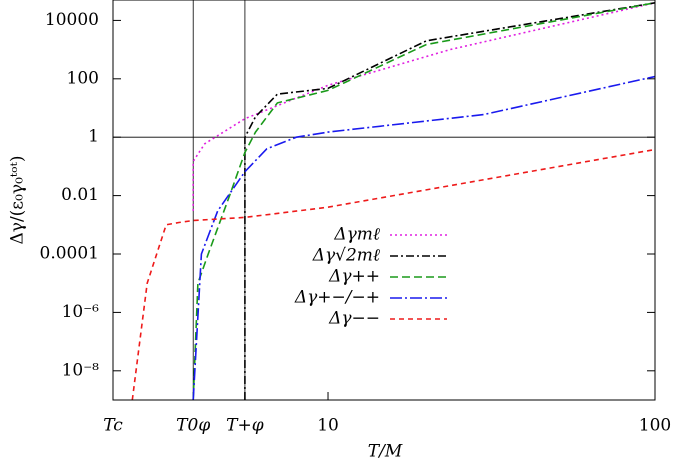 This screenshot has height=467, width=674. I want to click on x-tick-label: T0φ, so click(193, 426).